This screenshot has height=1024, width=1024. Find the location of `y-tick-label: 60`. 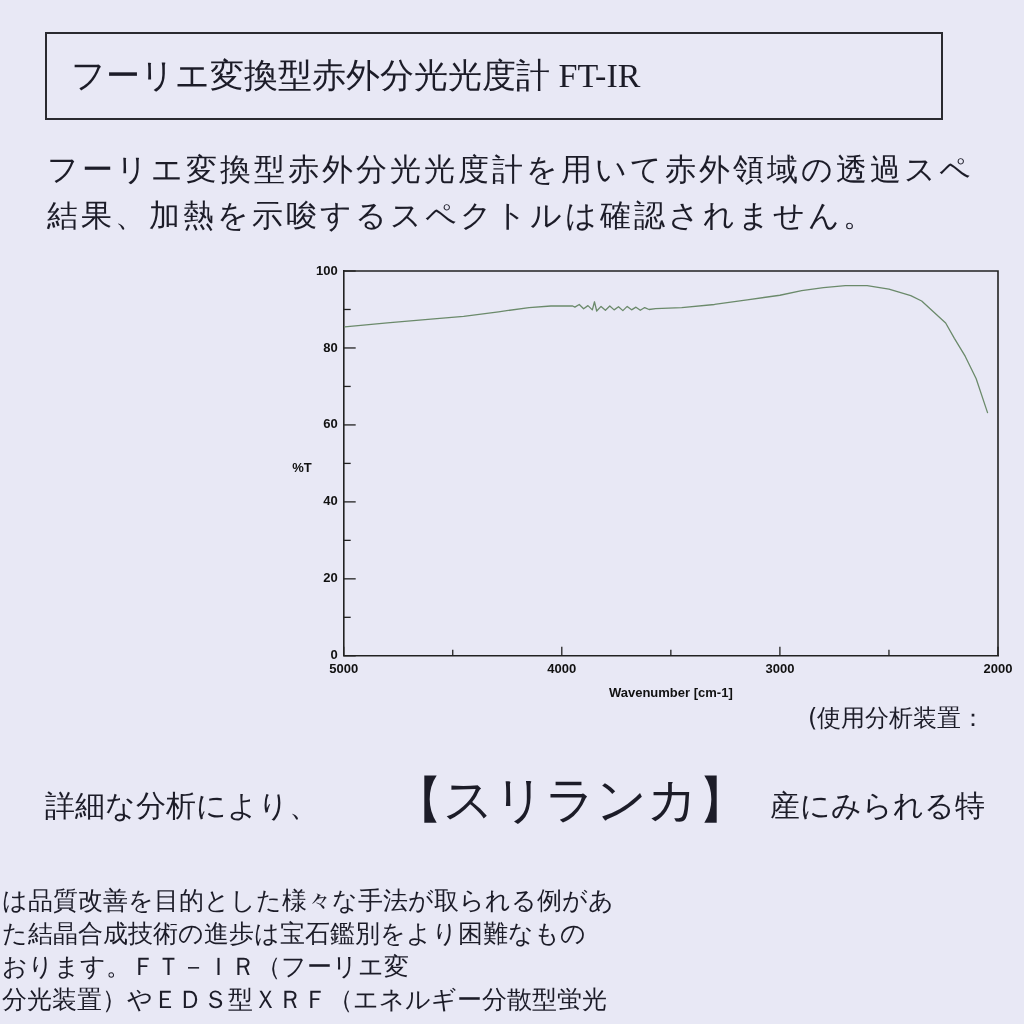

y-tick-label: 60 is located at coordinates (330, 424).